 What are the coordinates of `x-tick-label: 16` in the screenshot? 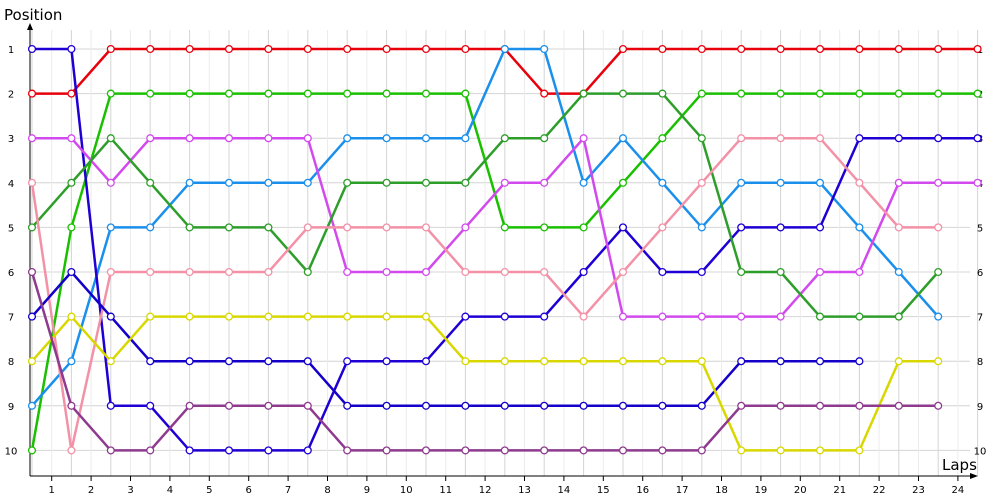 It's located at (642, 490).